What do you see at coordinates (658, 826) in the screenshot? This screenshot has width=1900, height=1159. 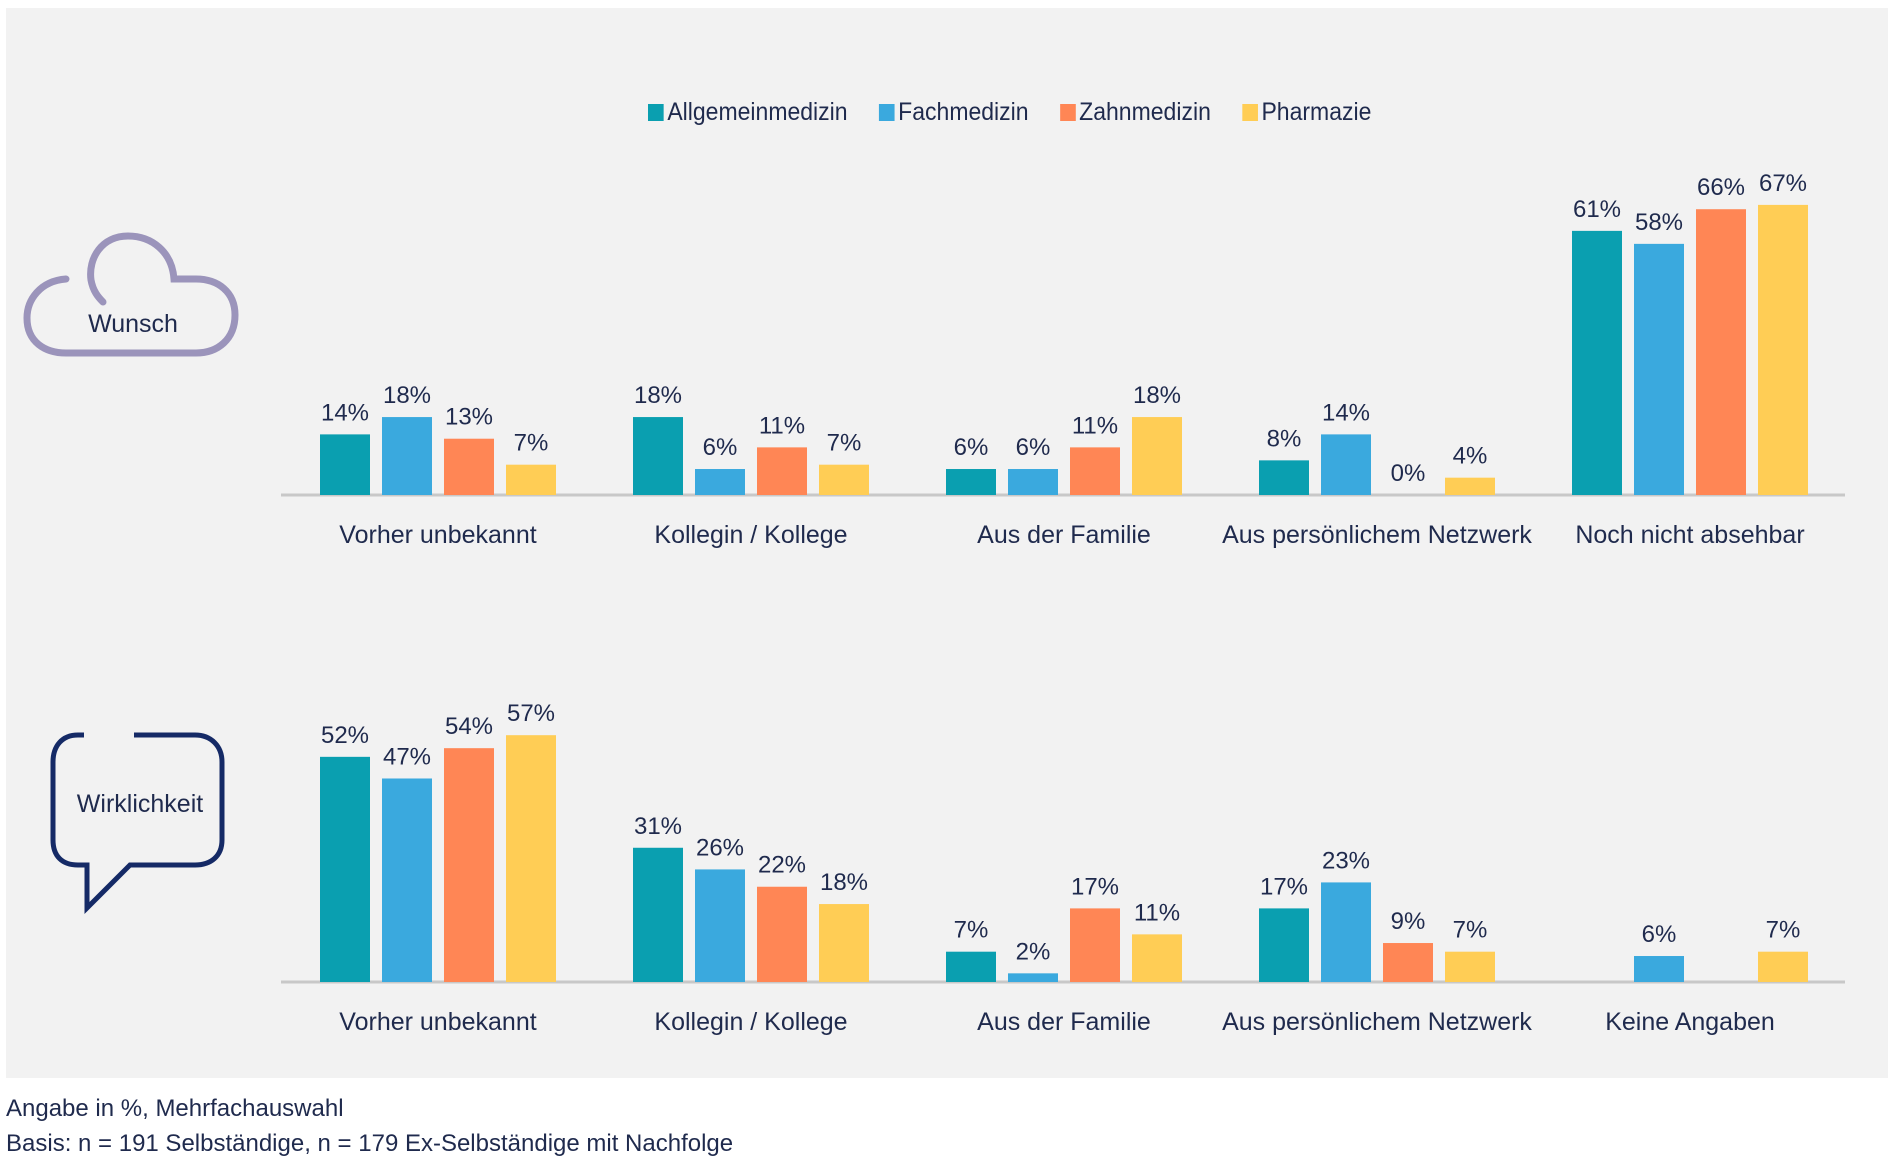 I see `data-label: 31%` at bounding box center [658, 826].